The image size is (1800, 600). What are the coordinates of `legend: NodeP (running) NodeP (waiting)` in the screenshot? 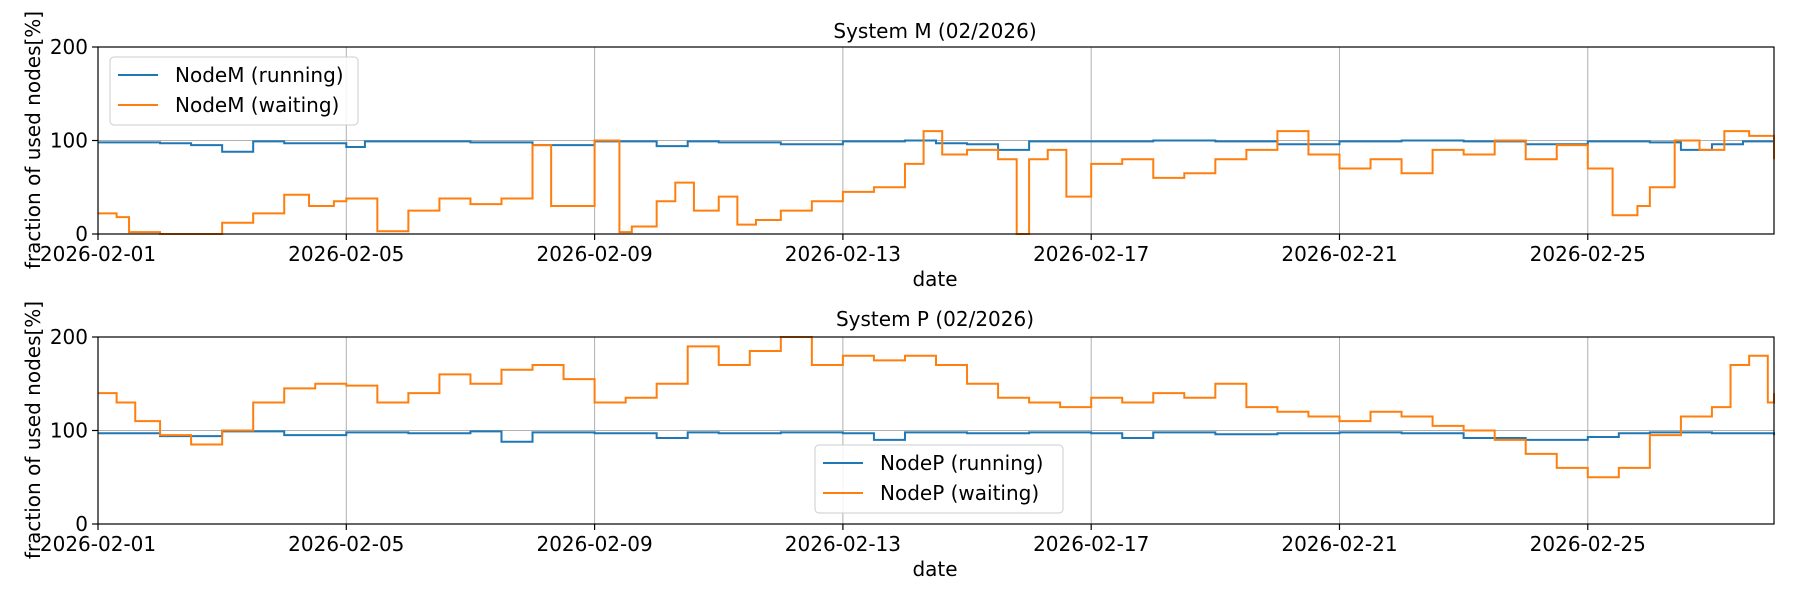 It's located at (939, 479).